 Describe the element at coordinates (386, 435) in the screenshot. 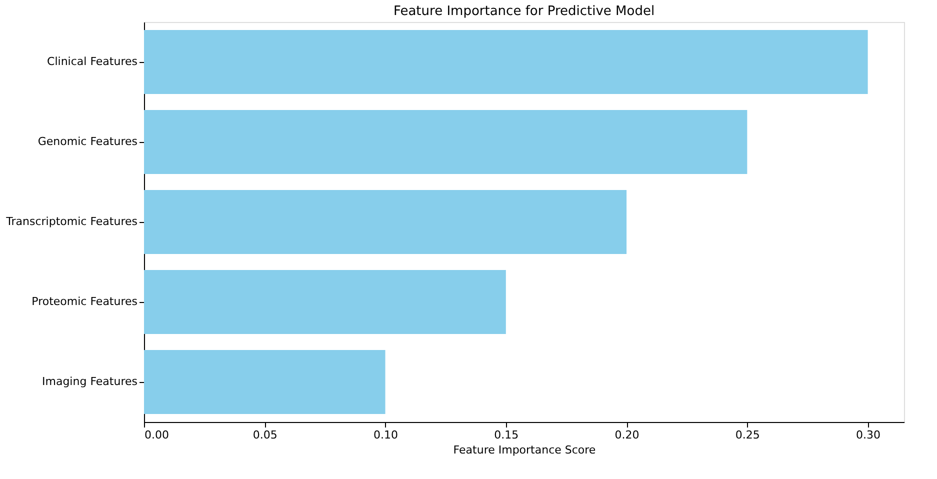

I see `x-tick-label: 0.10` at that location.